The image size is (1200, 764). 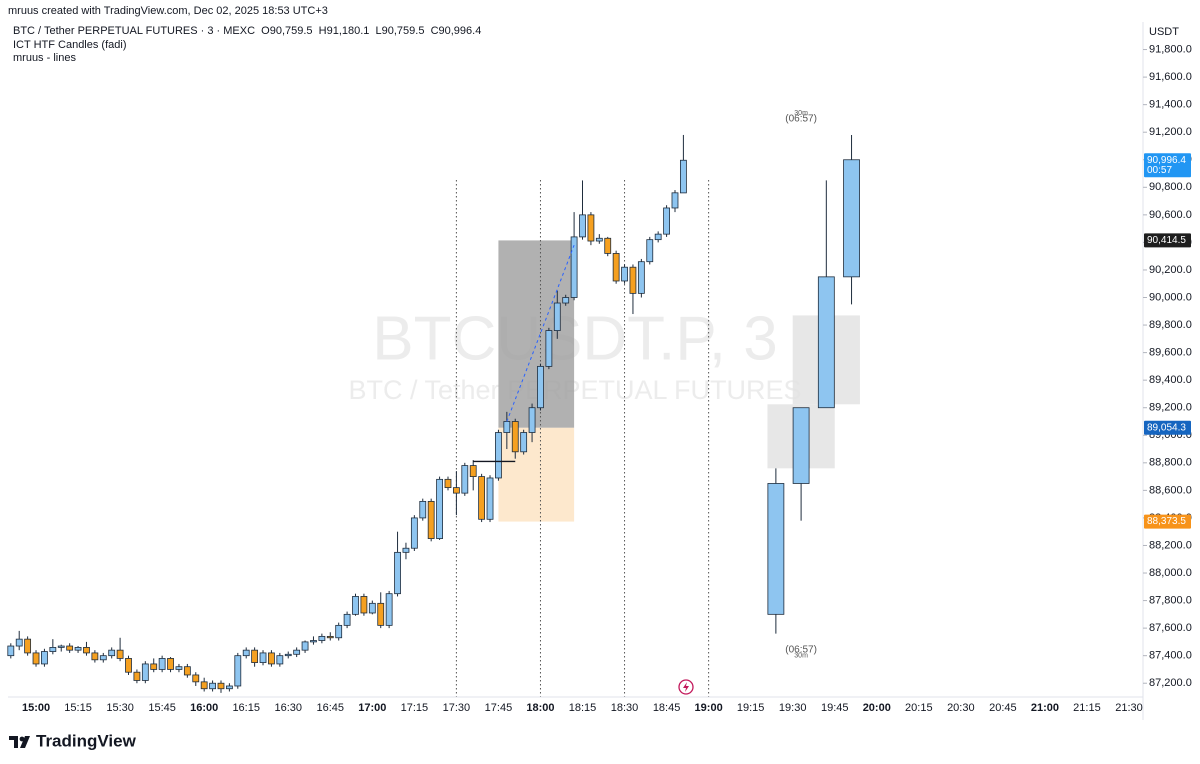 I want to click on y-tick-label: 89,400.0, so click(x=1170, y=380).